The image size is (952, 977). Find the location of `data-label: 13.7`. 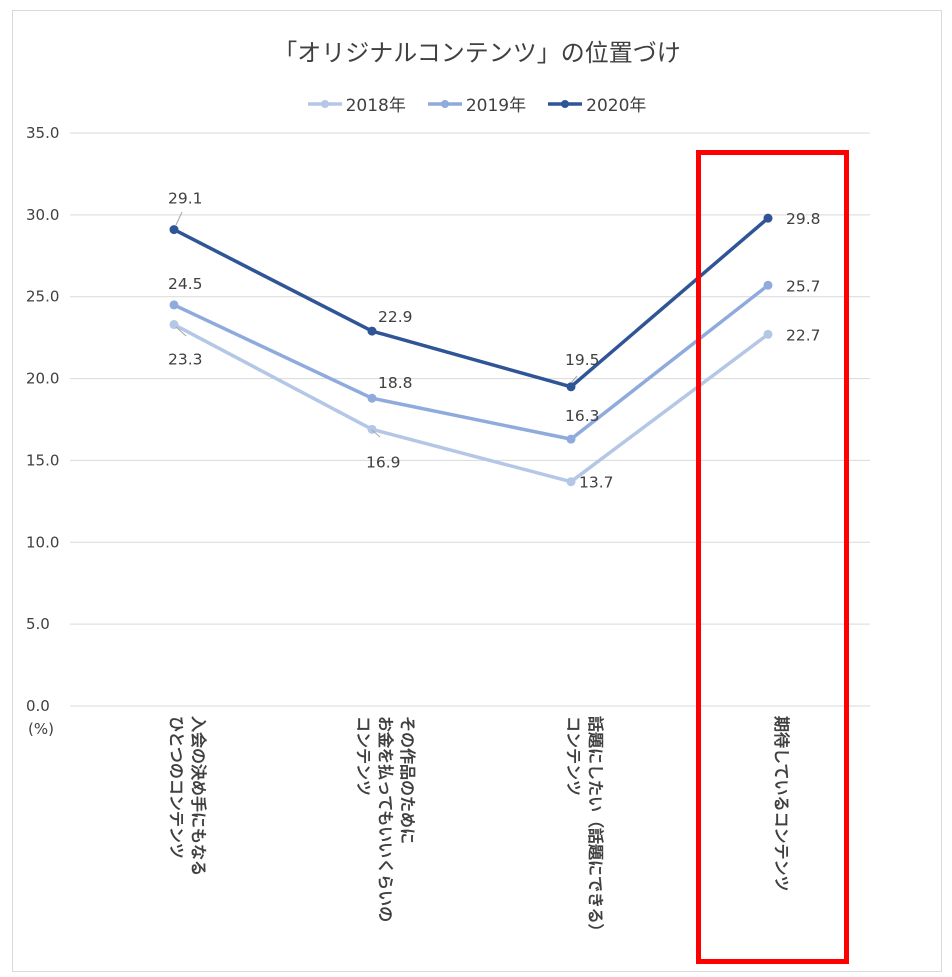

data-label: 13.7 is located at coordinates (596, 483).